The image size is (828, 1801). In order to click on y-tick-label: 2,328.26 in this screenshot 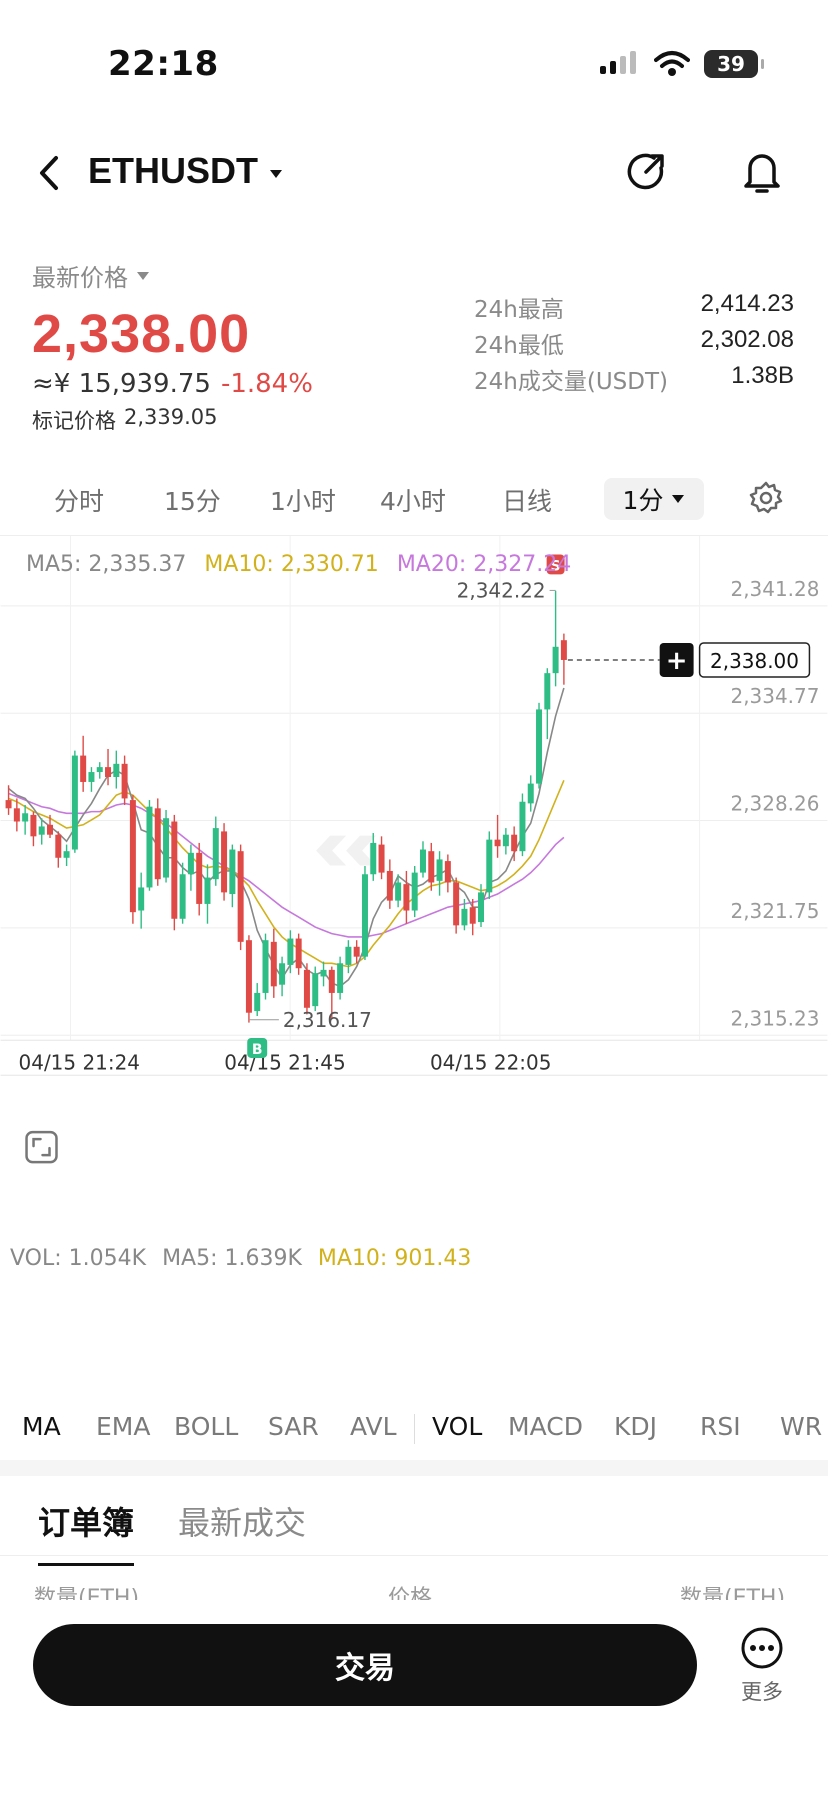, I will do `click(774, 804)`.